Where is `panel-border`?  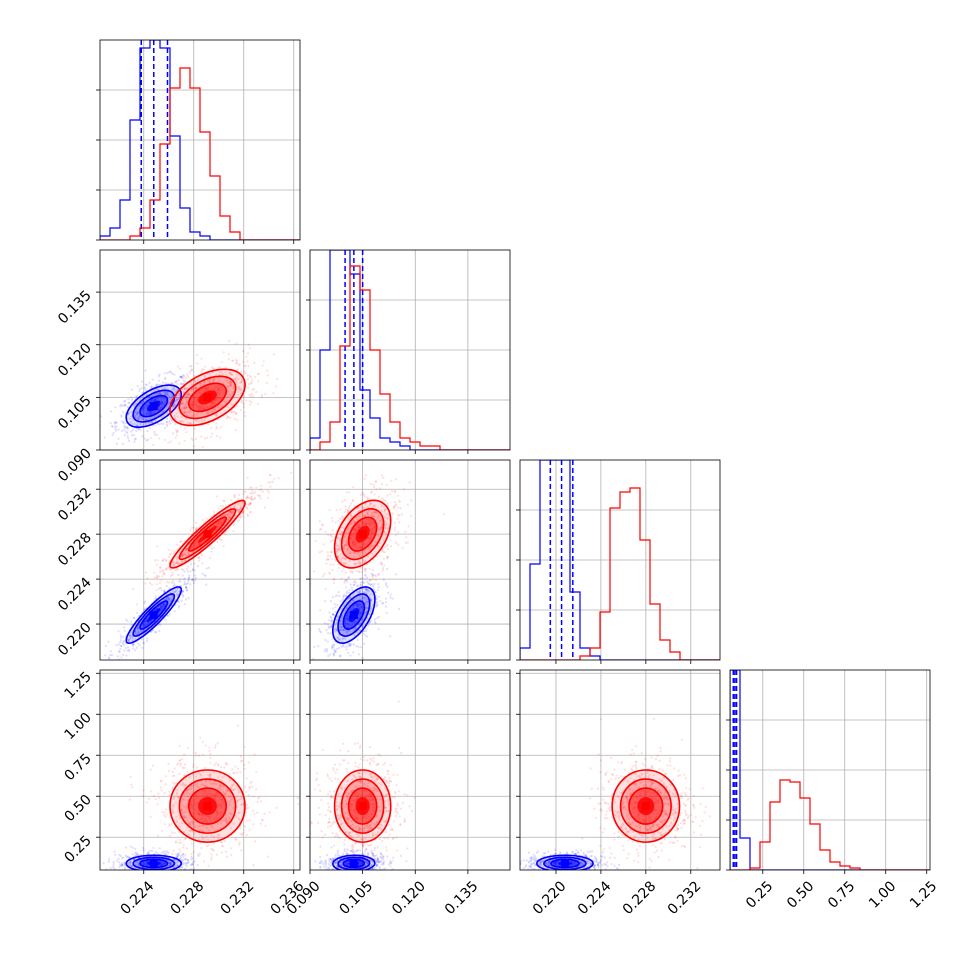
panel-border is located at coordinates (200, 560).